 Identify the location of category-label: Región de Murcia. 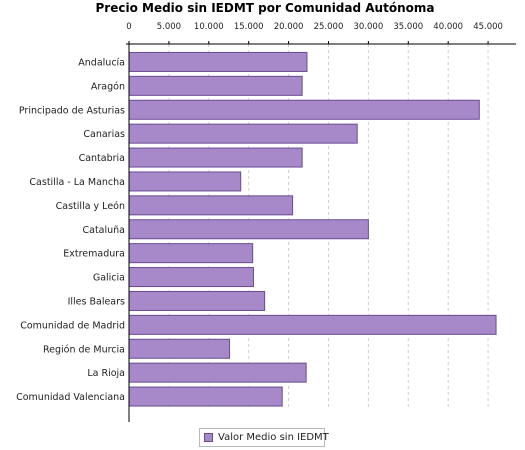
(84, 349).